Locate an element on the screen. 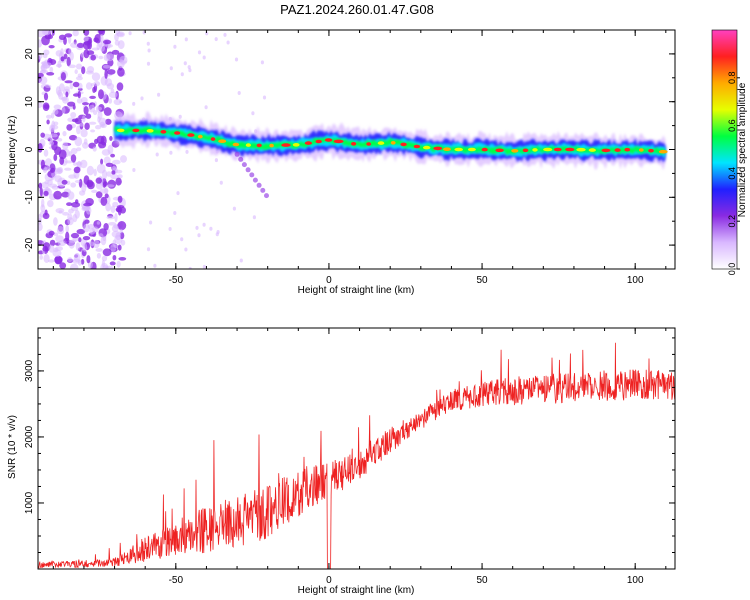 The width and height of the screenshot is (750, 600). x-tick-label: 0 is located at coordinates (329, 580).